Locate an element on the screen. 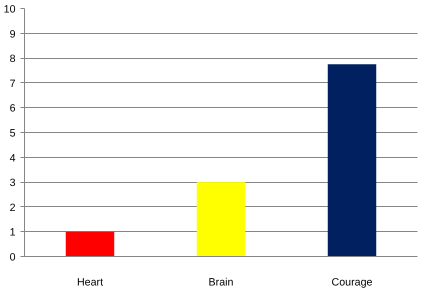 Image resolution: width=423 pixels, height=291 pixels. x-tick-label: Brain is located at coordinates (221, 282).